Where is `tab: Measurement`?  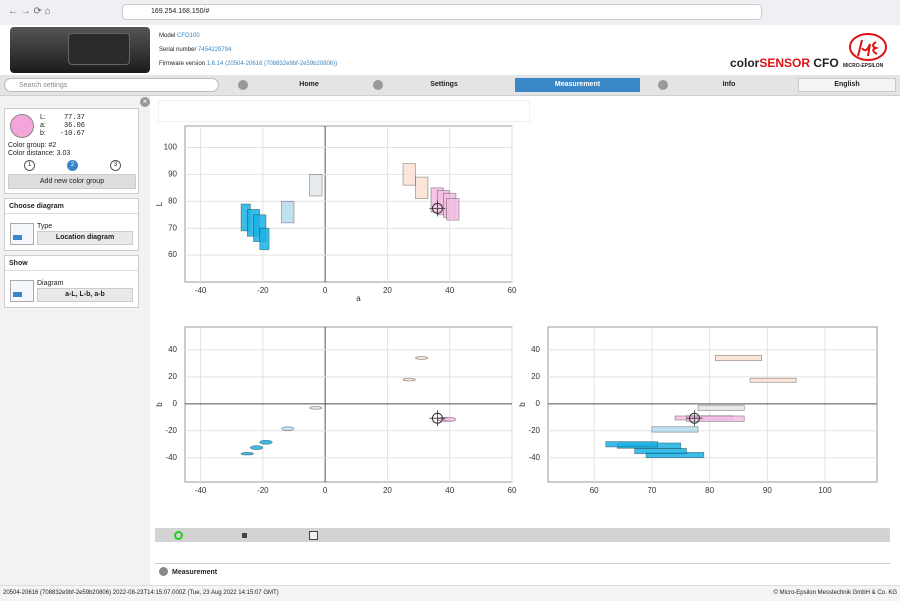
tab: Measurement is located at coordinates (577, 85).